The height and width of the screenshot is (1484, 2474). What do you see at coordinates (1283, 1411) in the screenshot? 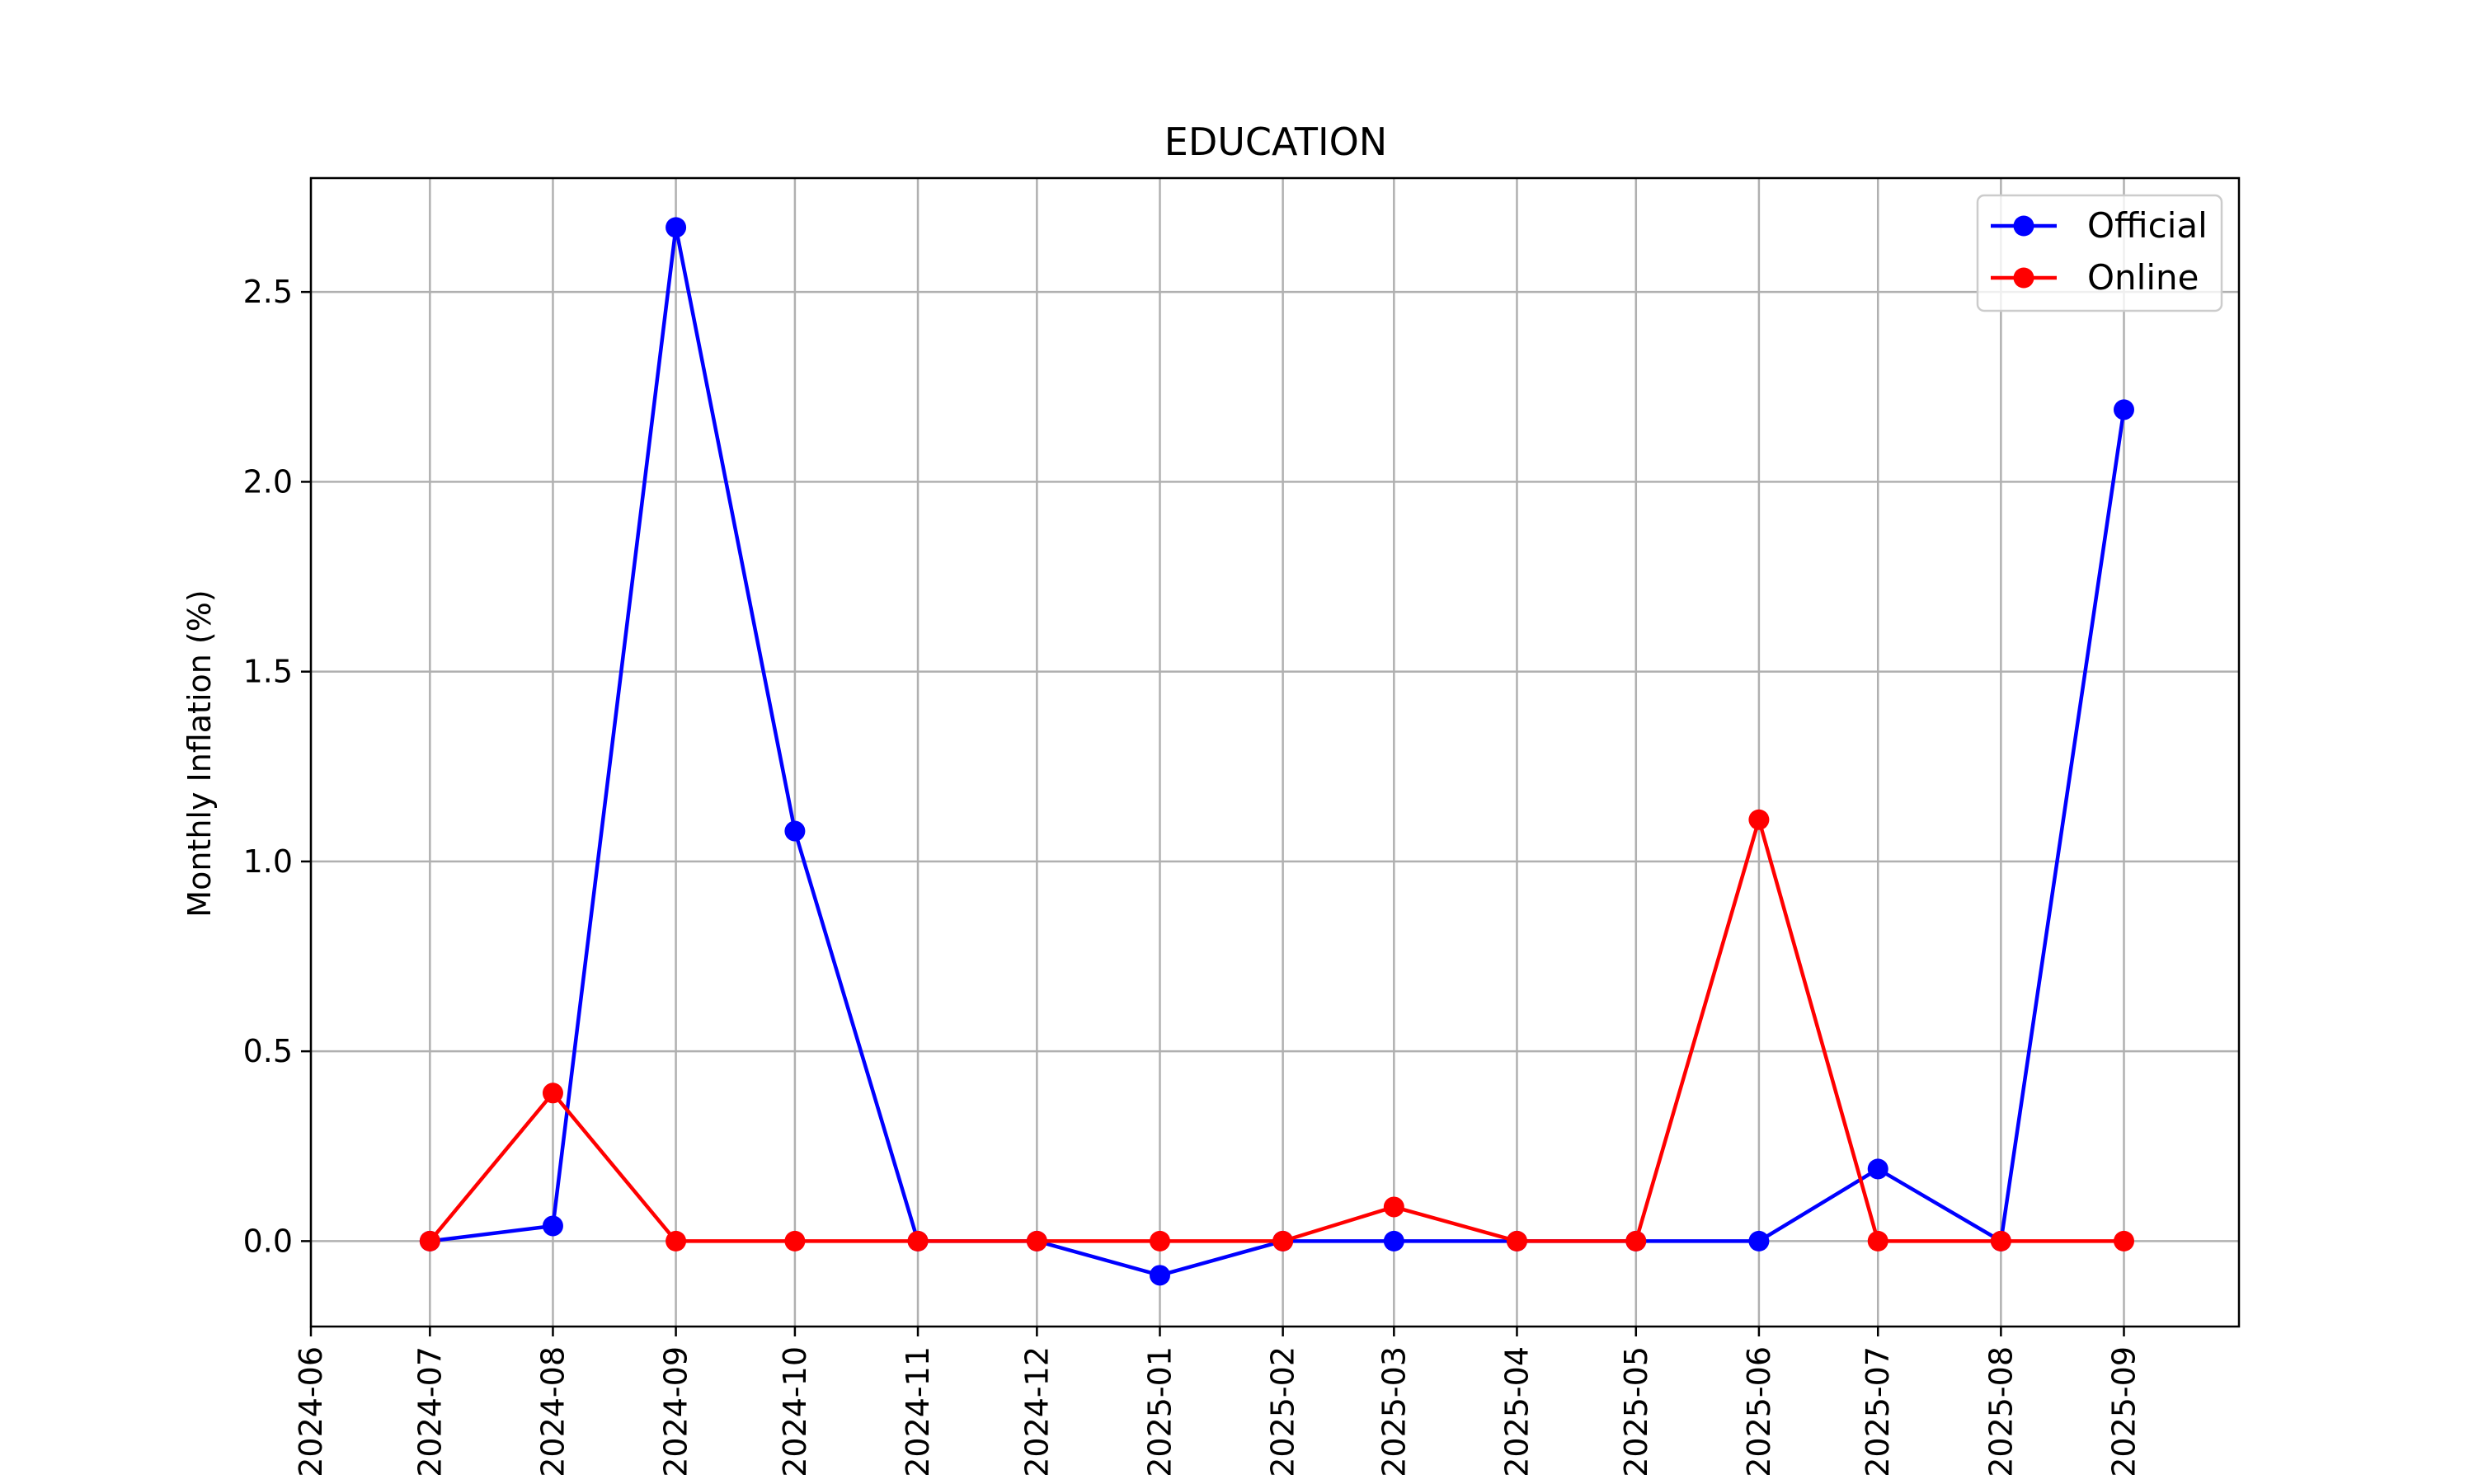
I see `x-tick-label: 2025-02` at bounding box center [1283, 1411].